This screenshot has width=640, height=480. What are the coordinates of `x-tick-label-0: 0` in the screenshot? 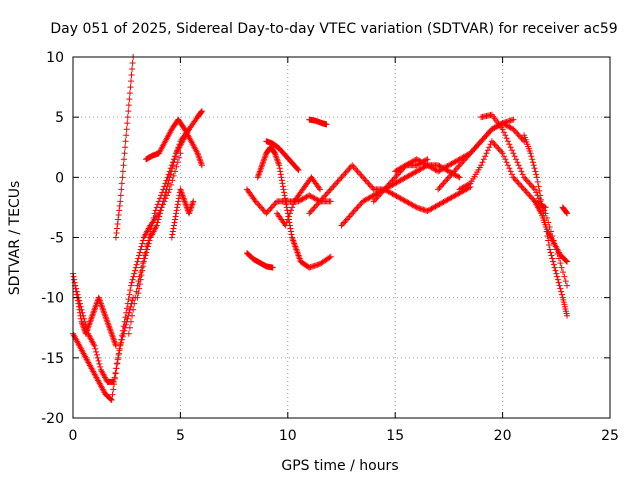 It's located at (73, 436).